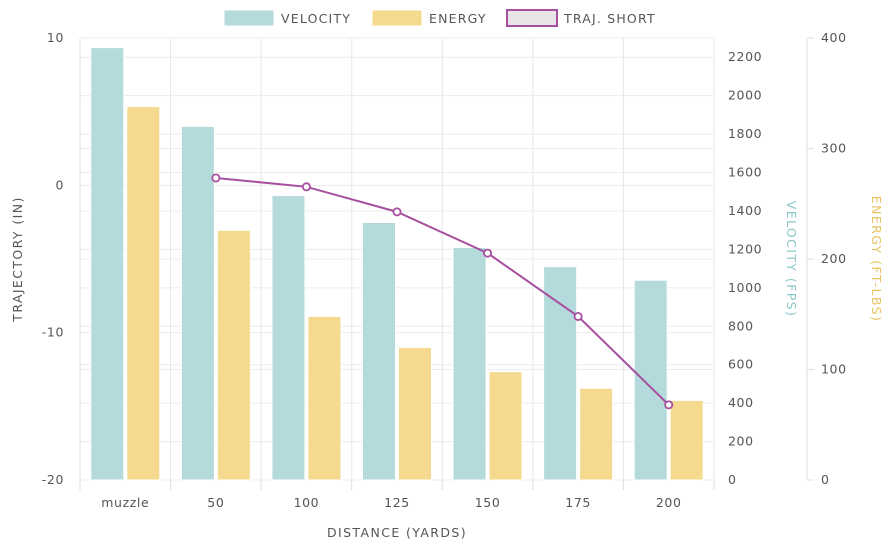  I want to click on energy-tick-label: 100, so click(834, 369).